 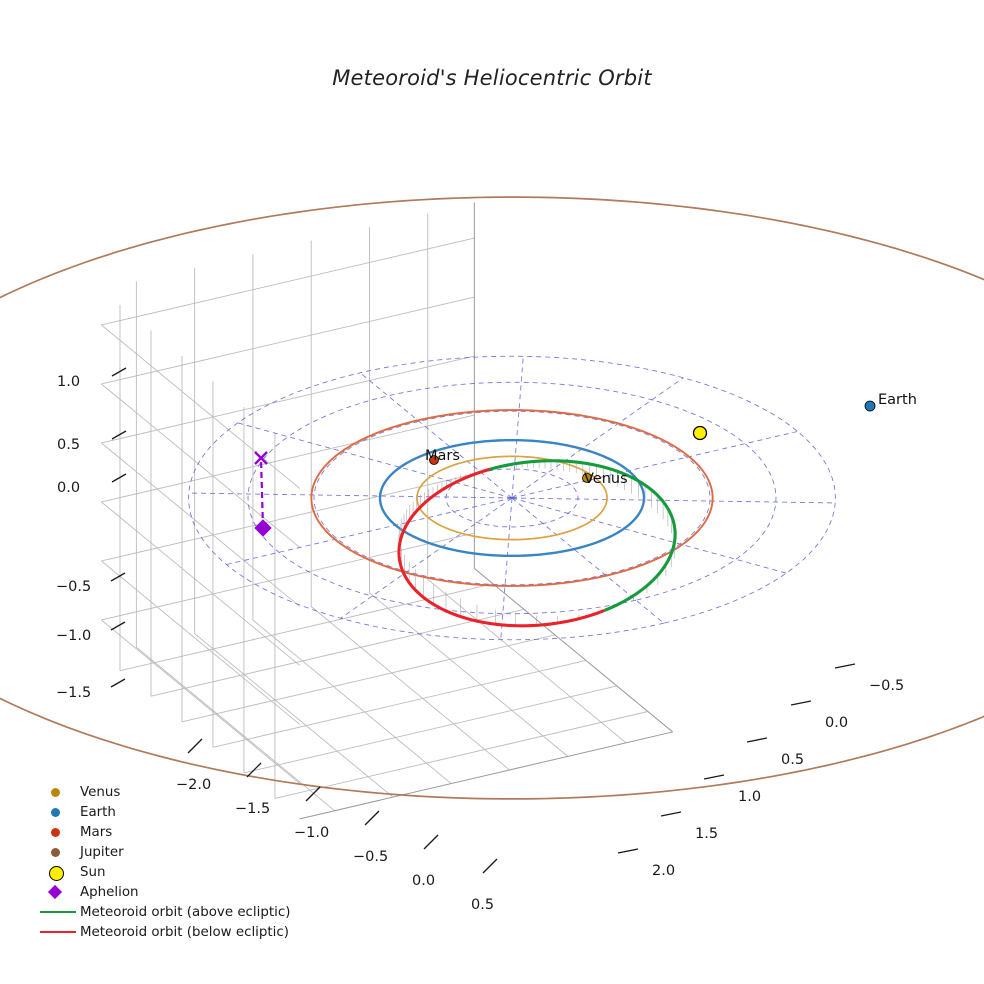 What do you see at coordinates (69, 382) in the screenshot?
I see `tick-label-z-0: 1.0` at bounding box center [69, 382].